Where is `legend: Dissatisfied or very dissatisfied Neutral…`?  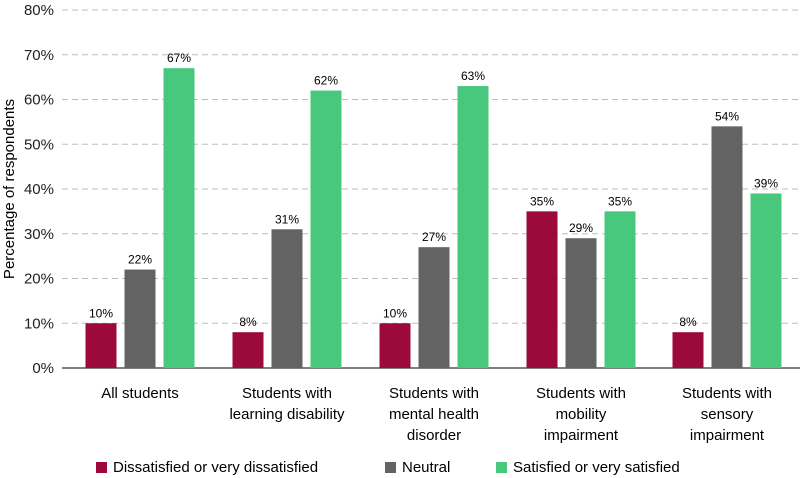 legend: Dissatisfied or very dissatisfied Neutral… is located at coordinates (400, 467).